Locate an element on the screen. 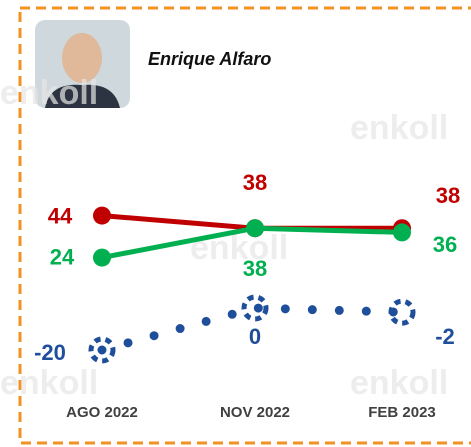 This screenshot has width=471, height=447. data-label: 44 is located at coordinates (60, 215).